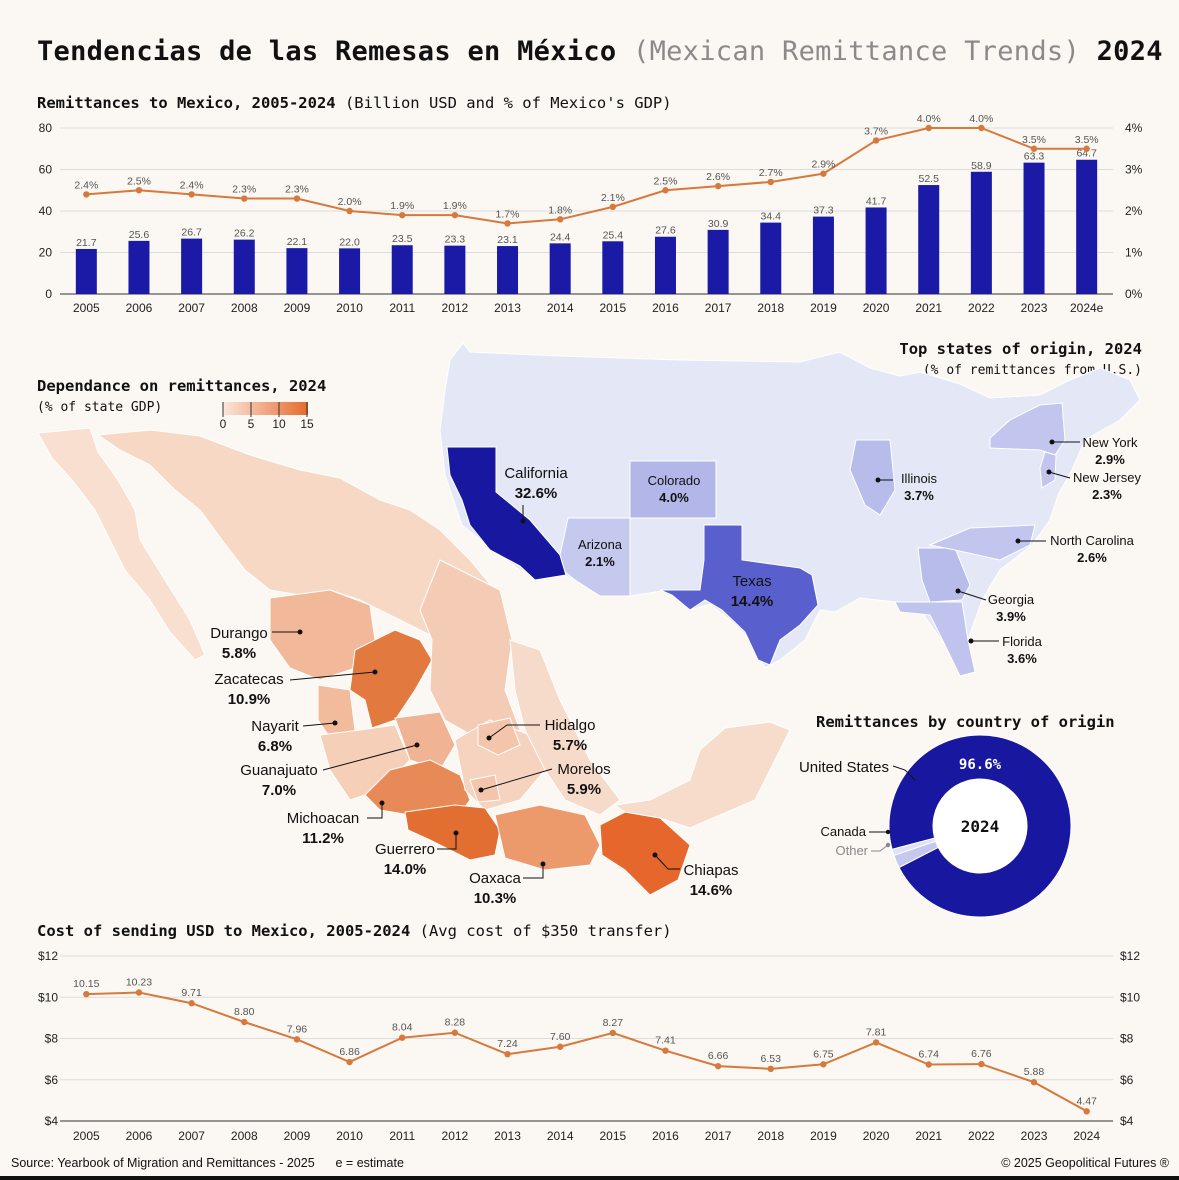  Describe the element at coordinates (349, 1052) in the screenshot. I see `cost-label: 6.86` at that location.